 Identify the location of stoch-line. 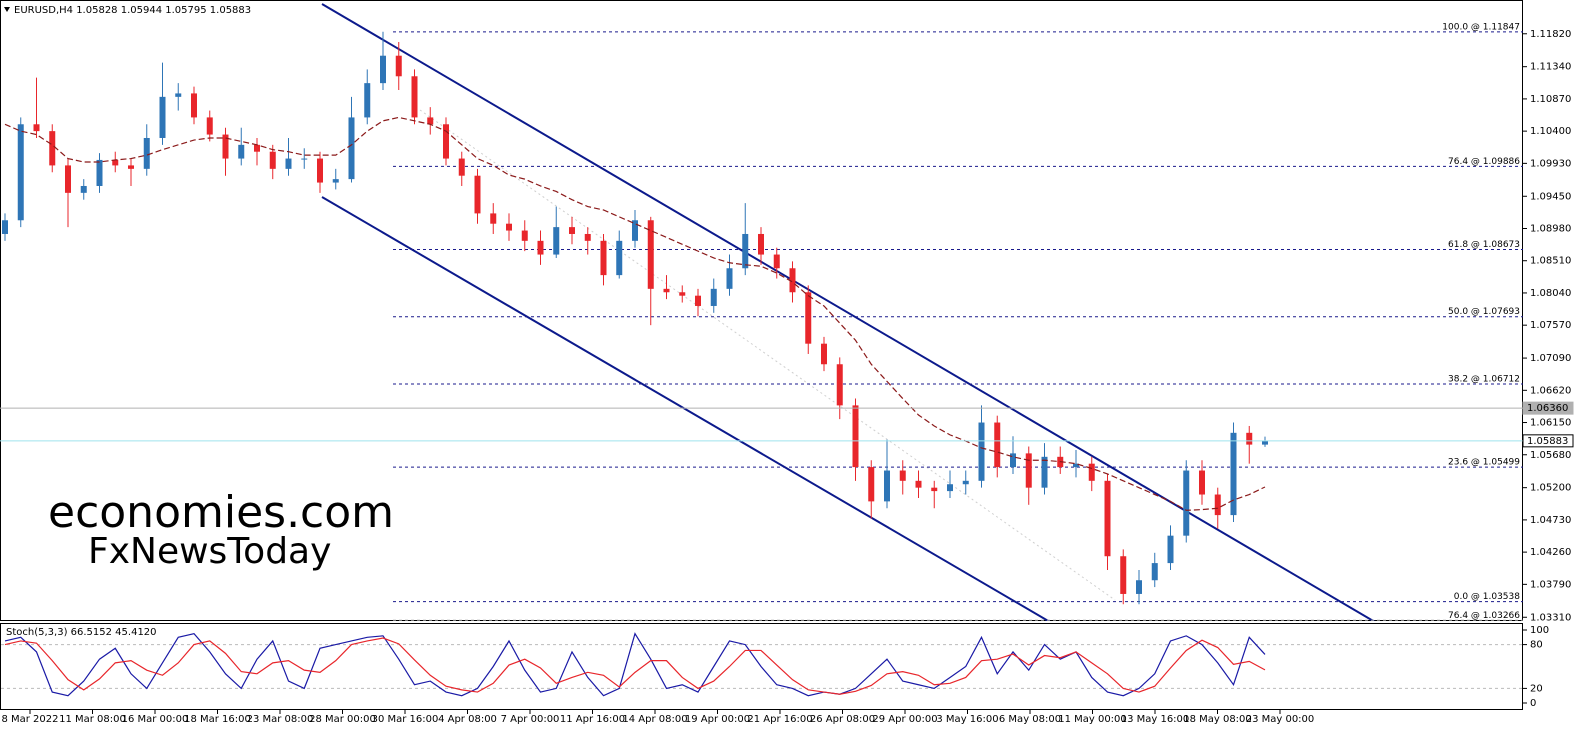
(635, 664).